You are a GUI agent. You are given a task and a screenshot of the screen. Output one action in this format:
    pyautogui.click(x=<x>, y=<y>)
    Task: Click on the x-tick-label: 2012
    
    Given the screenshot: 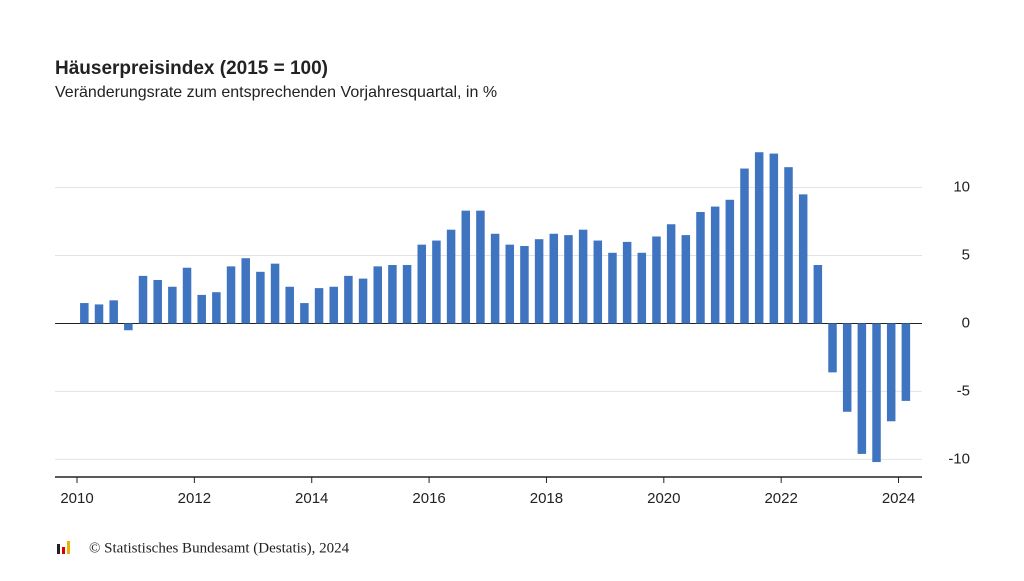 What is the action you would take?
    pyautogui.click(x=194, y=498)
    